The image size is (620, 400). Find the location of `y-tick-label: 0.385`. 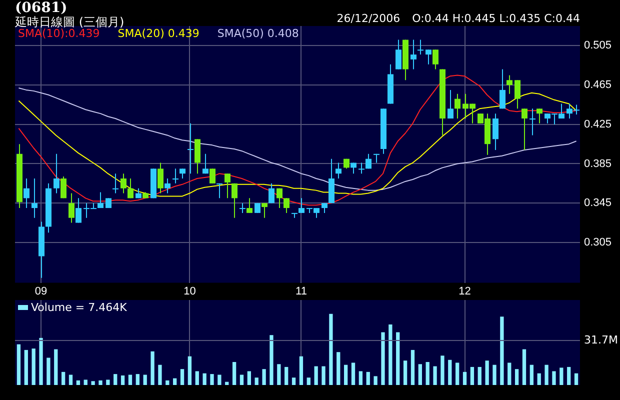

y-tick-label: 0.385 is located at coordinates (598, 164).